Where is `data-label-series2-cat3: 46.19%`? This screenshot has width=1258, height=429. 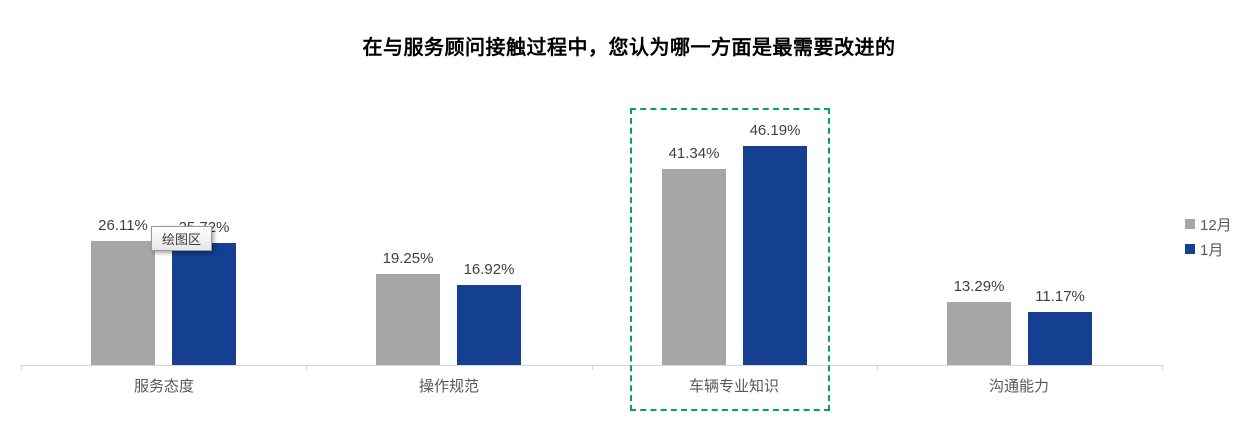
data-label-series2-cat3: 46.19% is located at coordinates (775, 130).